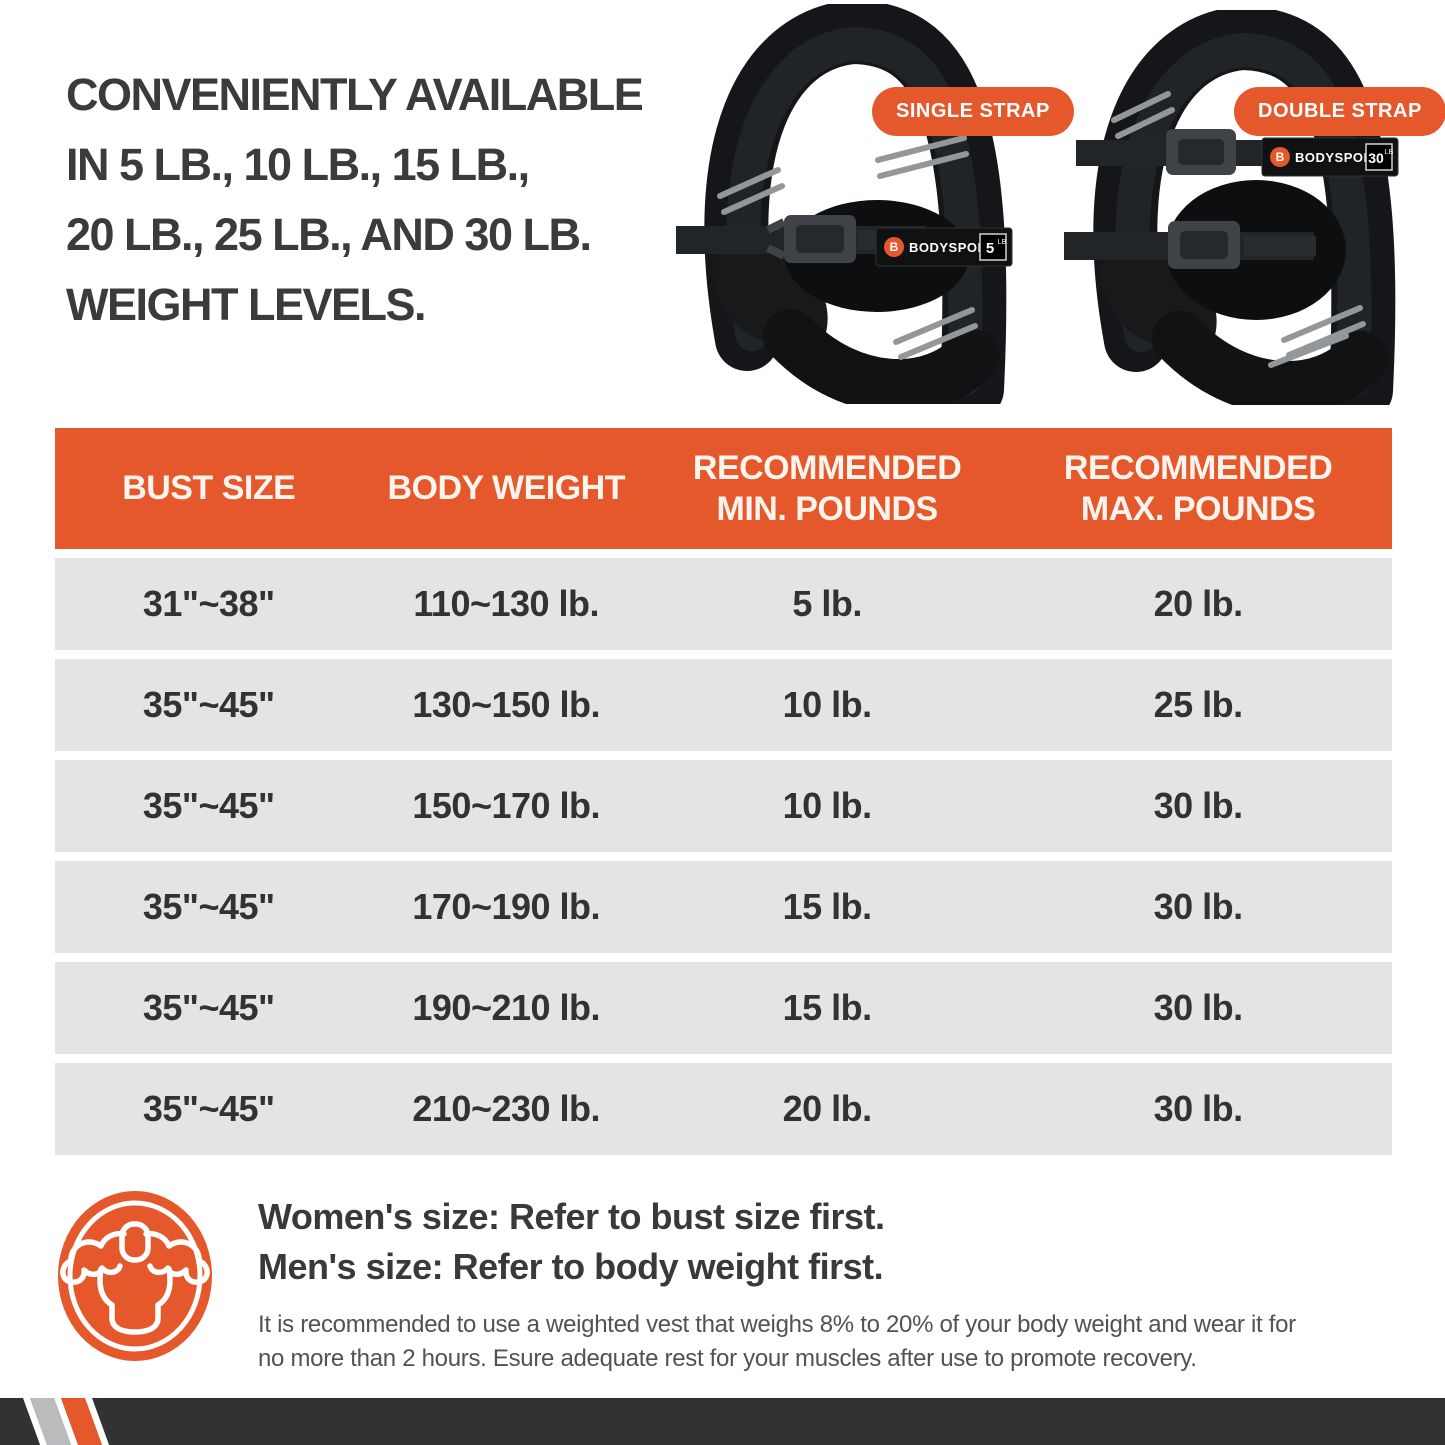  Describe the element at coordinates (506, 603) in the screenshot. I see `cell-weight: 110~130 lb.` at that location.